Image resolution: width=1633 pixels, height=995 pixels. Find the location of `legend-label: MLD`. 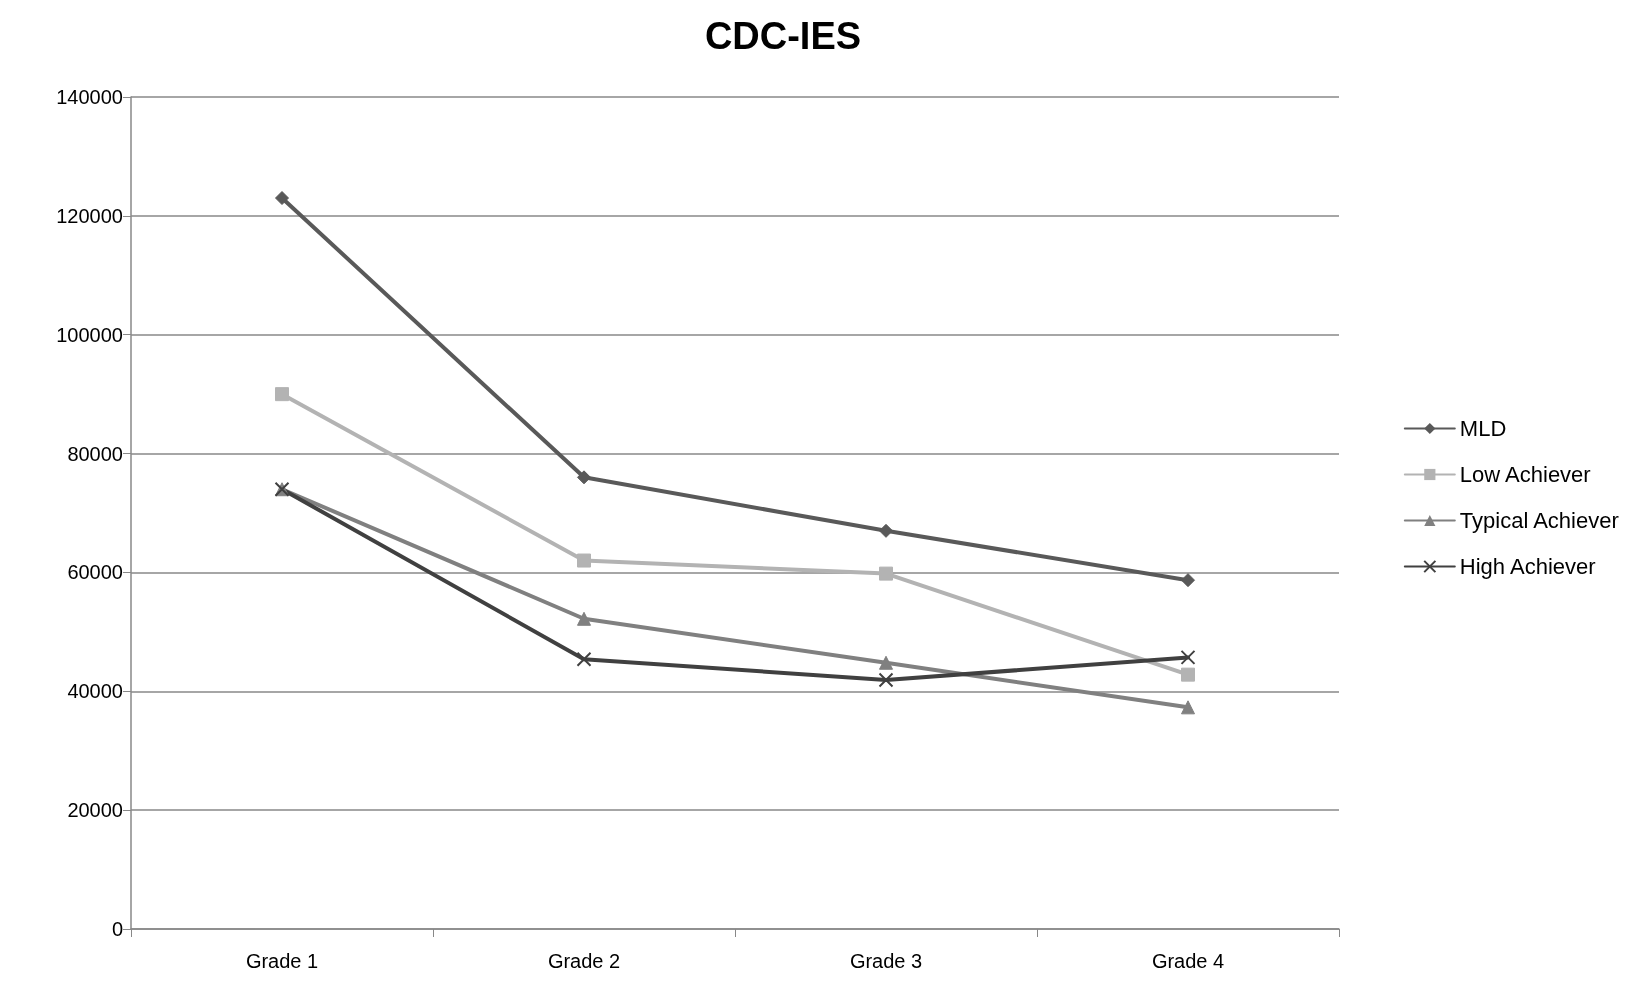

legend-label: MLD is located at coordinates (1483, 428).